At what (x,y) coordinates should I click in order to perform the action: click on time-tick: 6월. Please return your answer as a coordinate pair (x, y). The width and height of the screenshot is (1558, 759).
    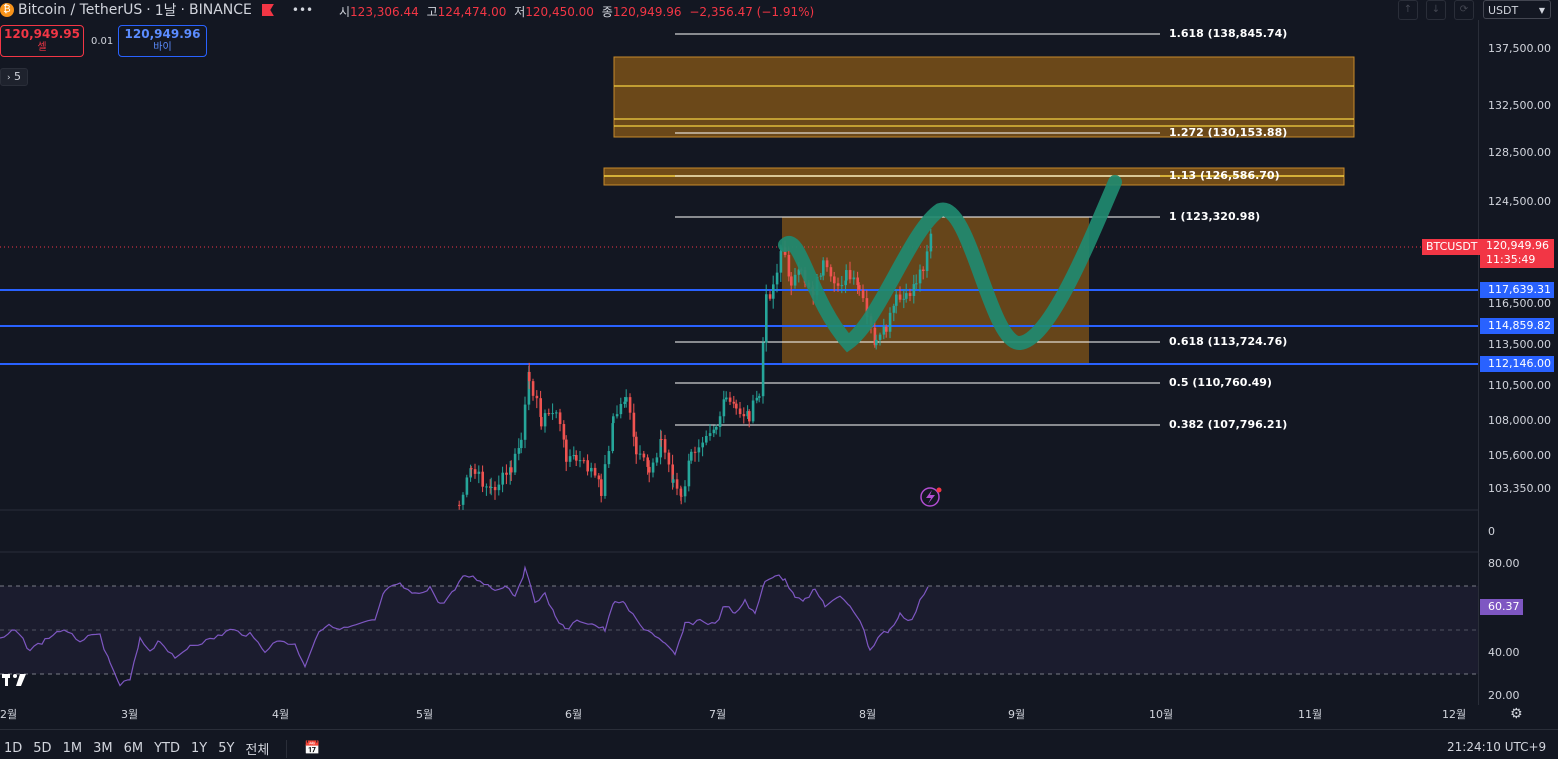
    Looking at the image, I should click on (574, 714).